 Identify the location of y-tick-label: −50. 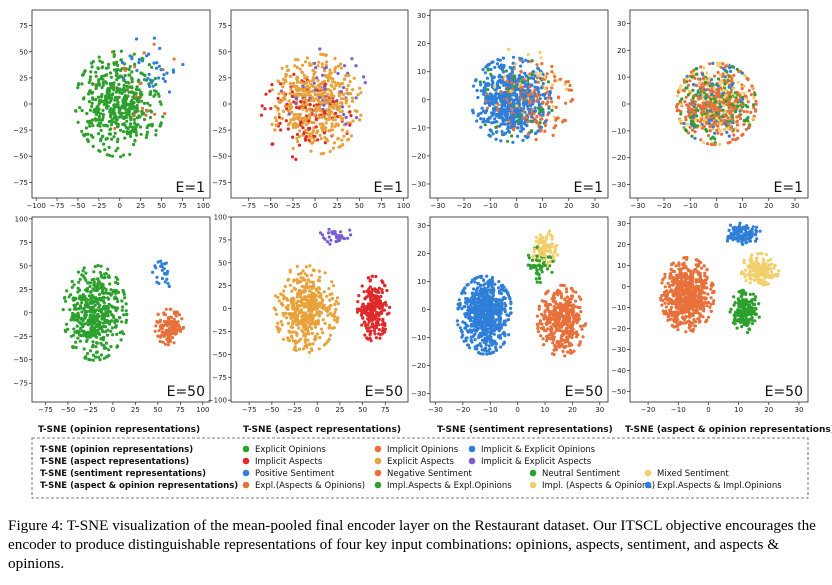
(20, 360).